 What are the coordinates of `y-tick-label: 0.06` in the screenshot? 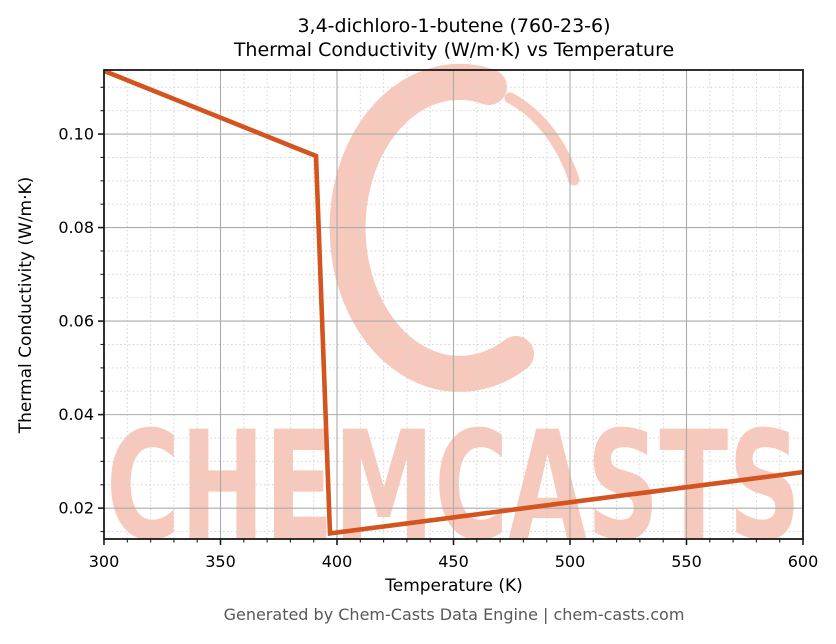 It's located at (76, 321).